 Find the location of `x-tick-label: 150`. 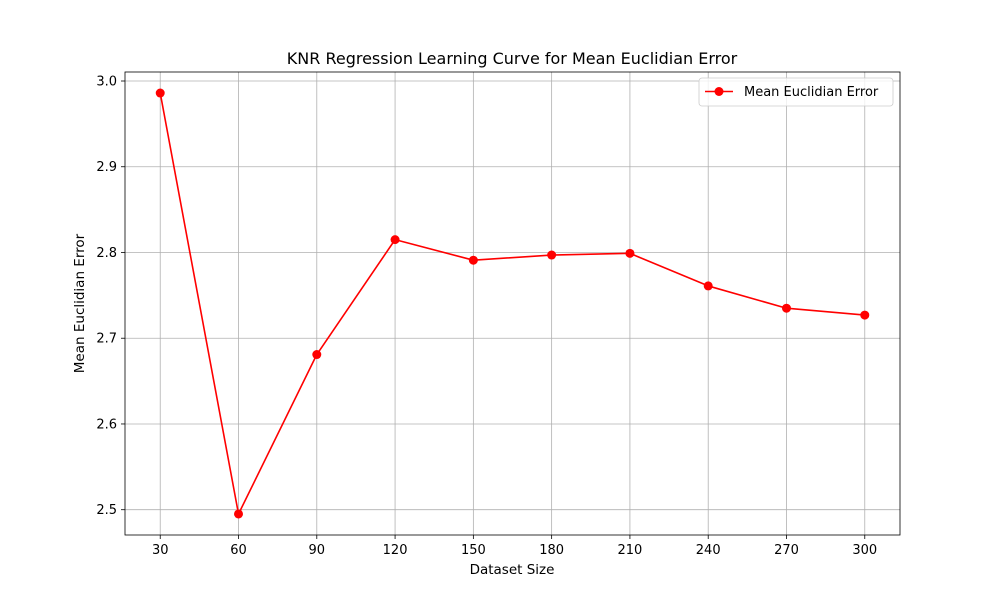

x-tick-label: 150 is located at coordinates (473, 550).